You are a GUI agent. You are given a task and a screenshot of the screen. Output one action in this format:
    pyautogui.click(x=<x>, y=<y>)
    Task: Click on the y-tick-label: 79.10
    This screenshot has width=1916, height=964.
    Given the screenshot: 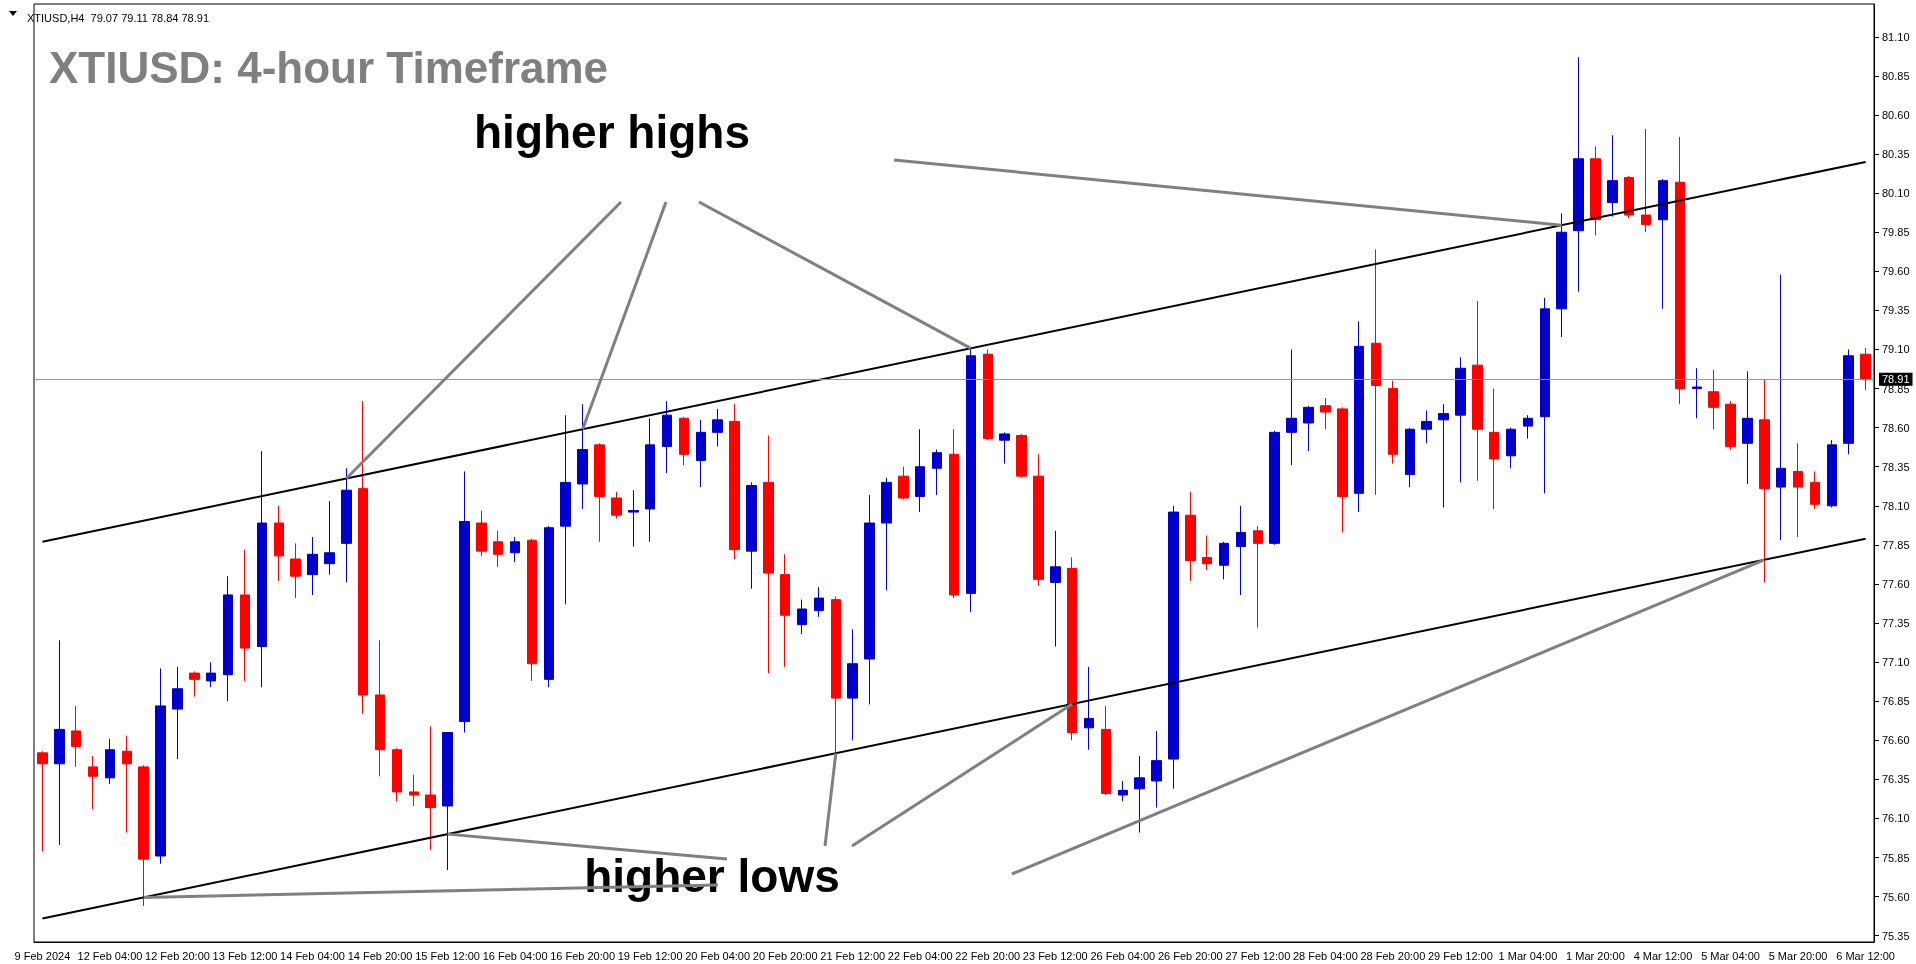 What is the action you would take?
    pyautogui.click(x=1896, y=349)
    